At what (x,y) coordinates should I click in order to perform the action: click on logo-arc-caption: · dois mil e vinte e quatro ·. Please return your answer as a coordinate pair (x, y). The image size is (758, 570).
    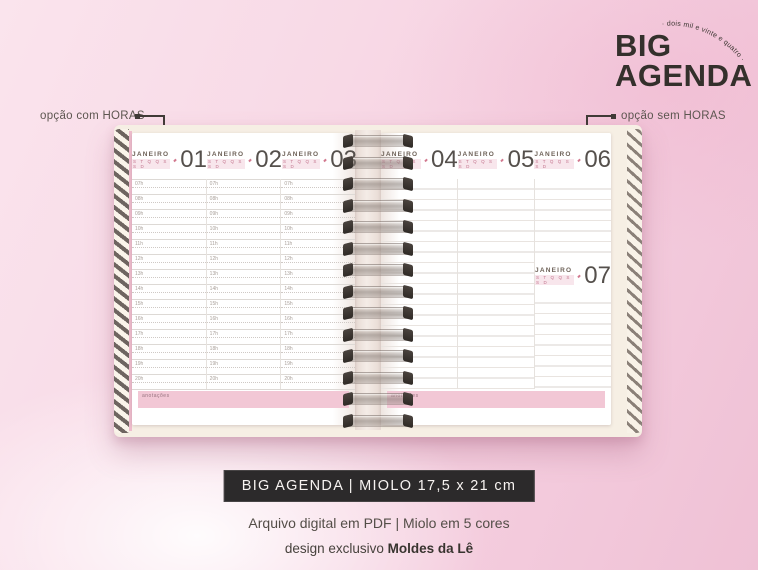
    Looking at the image, I should click on (704, 42).